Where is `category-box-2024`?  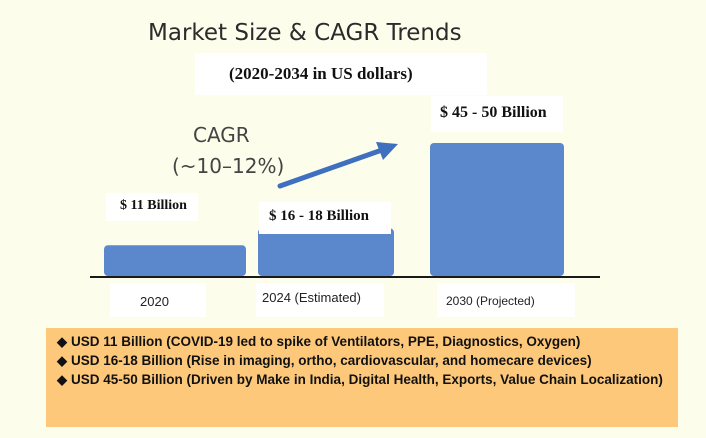
category-box-2024 is located at coordinates (320, 300).